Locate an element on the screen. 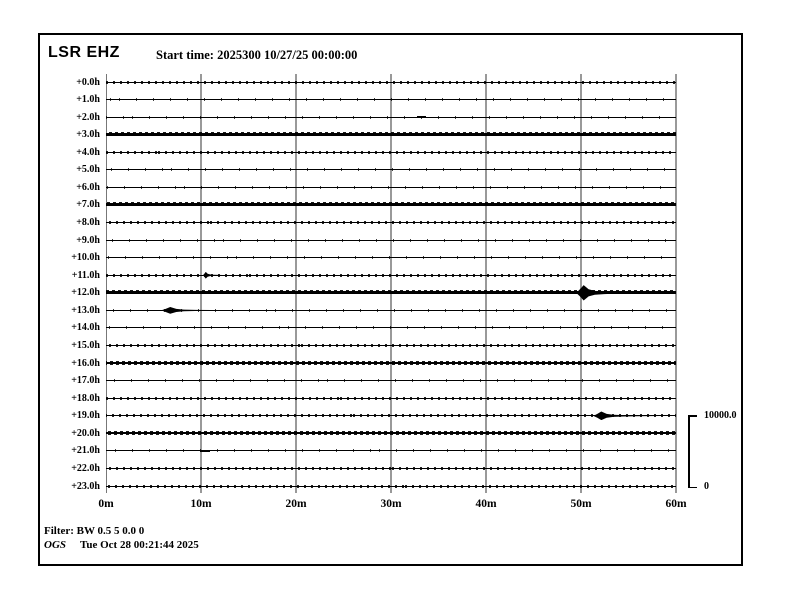 The width and height of the screenshot is (792, 612). x-tick-label: 30m is located at coordinates (391, 504).